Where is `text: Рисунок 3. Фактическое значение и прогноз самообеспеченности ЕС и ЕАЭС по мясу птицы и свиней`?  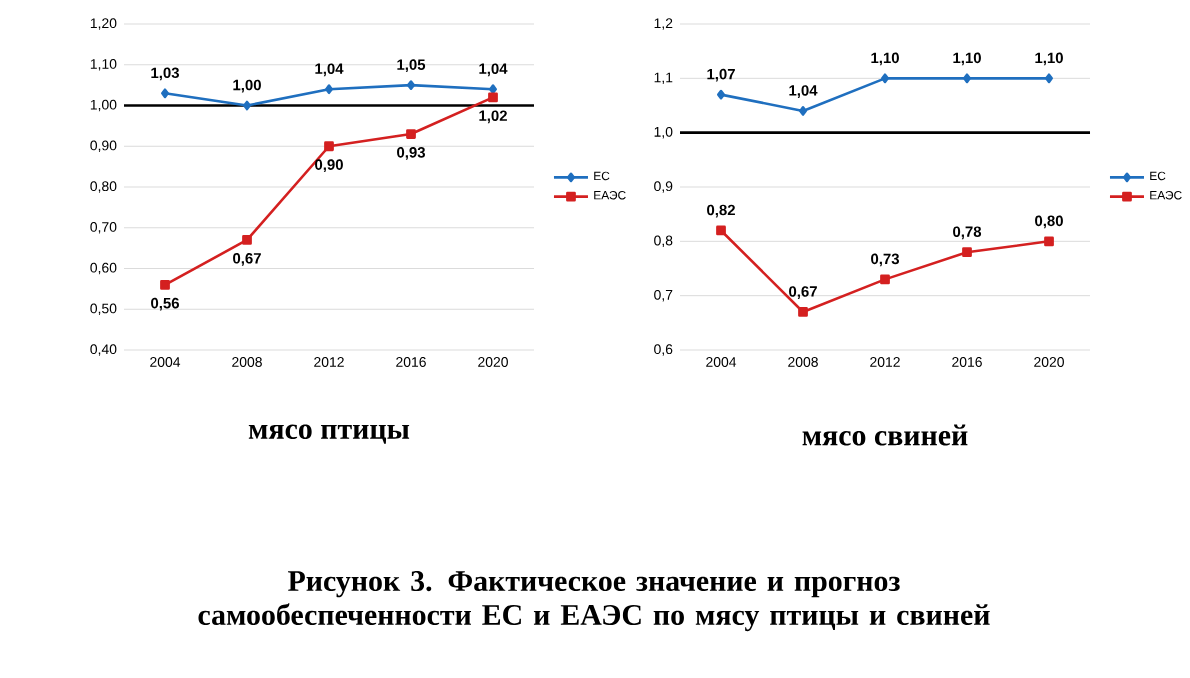 text: Рисунок 3. Фактическое значение и прогноз самообеспеченности ЕС и ЕАЭС по мясу птицы и свиней is located at coordinates (594, 601).